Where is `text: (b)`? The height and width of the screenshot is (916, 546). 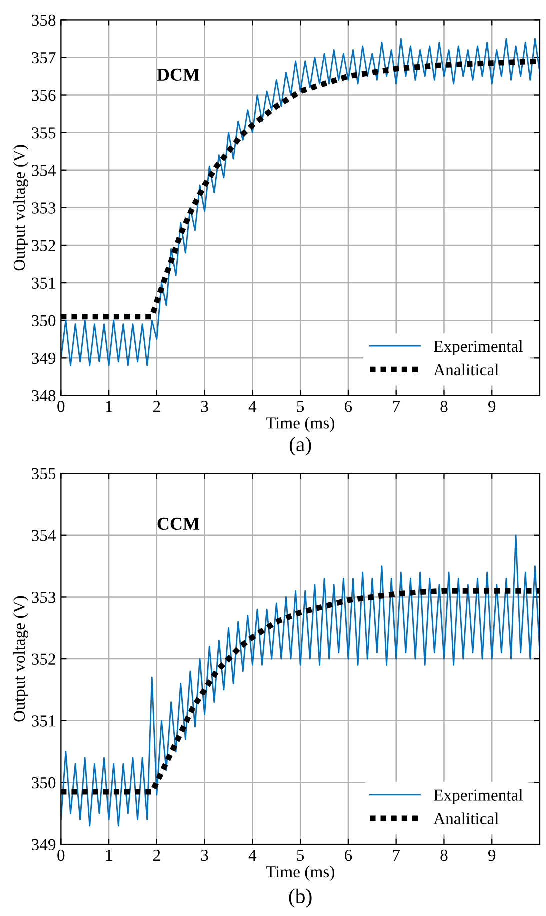 text: (b) is located at coordinates (300, 898).